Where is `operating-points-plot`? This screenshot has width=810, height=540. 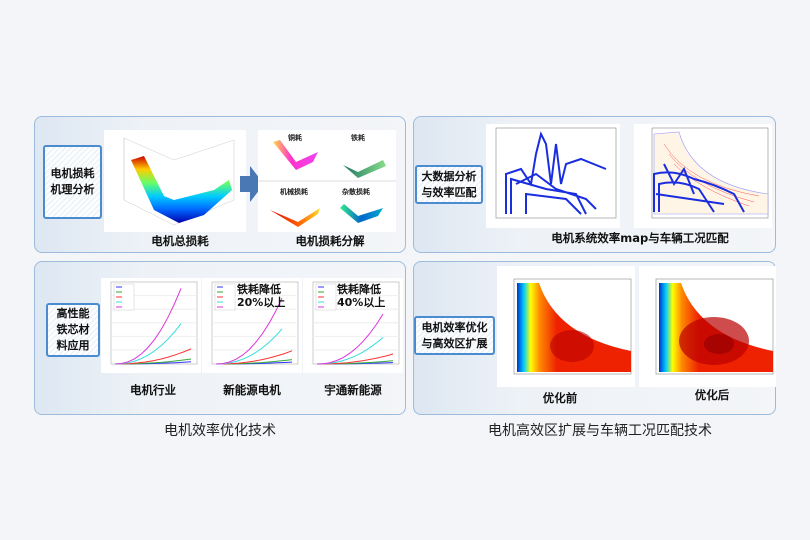
operating-points-plot is located at coordinates (553, 176).